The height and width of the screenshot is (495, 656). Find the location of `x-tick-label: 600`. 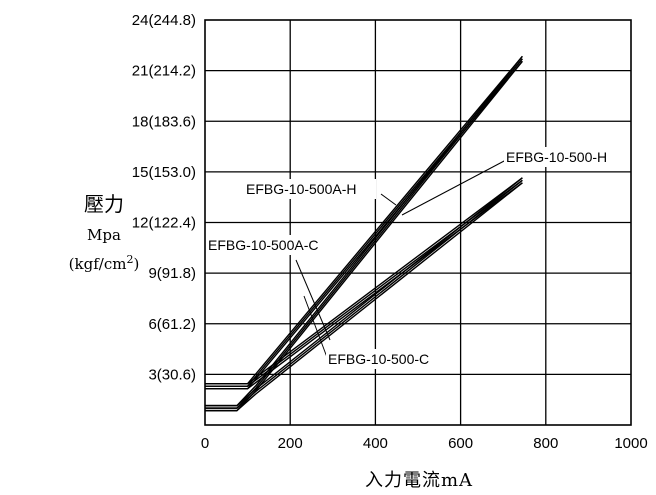

x-tick-label: 600 is located at coordinates (460, 443).